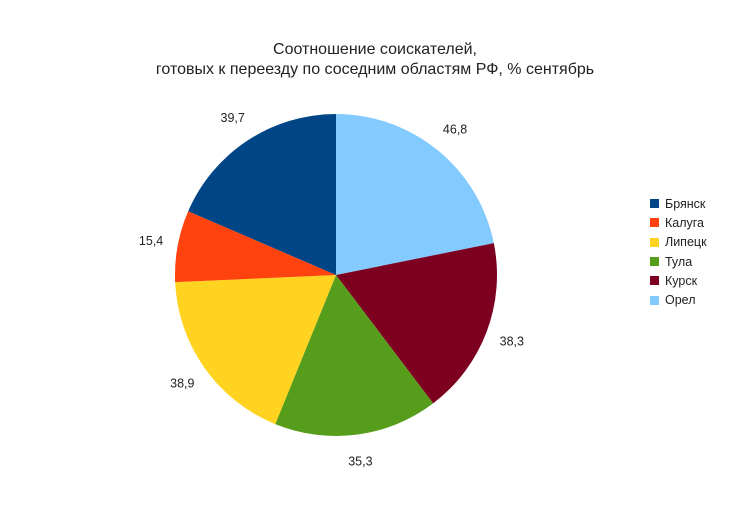 The width and height of the screenshot is (750, 528). I want to click on pie-slice-label-3: 35,3, so click(360, 461).